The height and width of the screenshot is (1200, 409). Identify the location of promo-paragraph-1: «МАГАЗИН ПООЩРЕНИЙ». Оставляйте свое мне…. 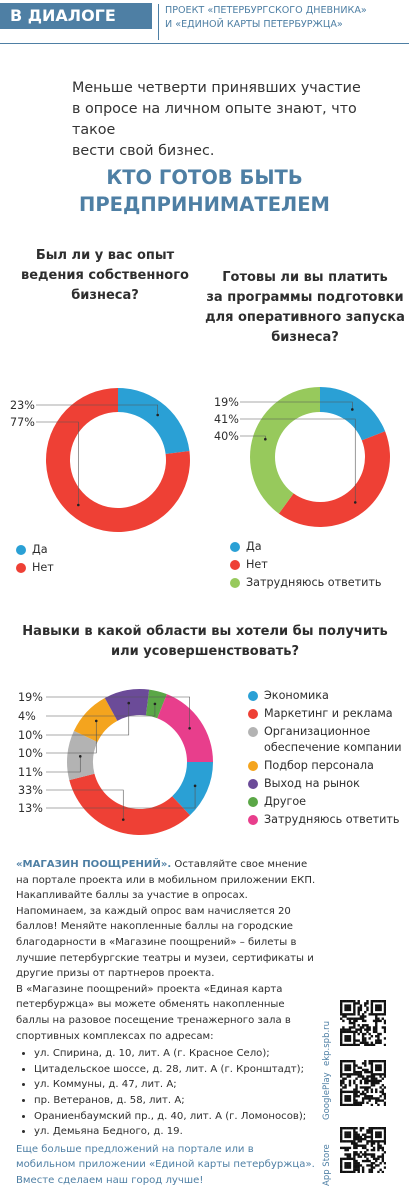
(166, 919).